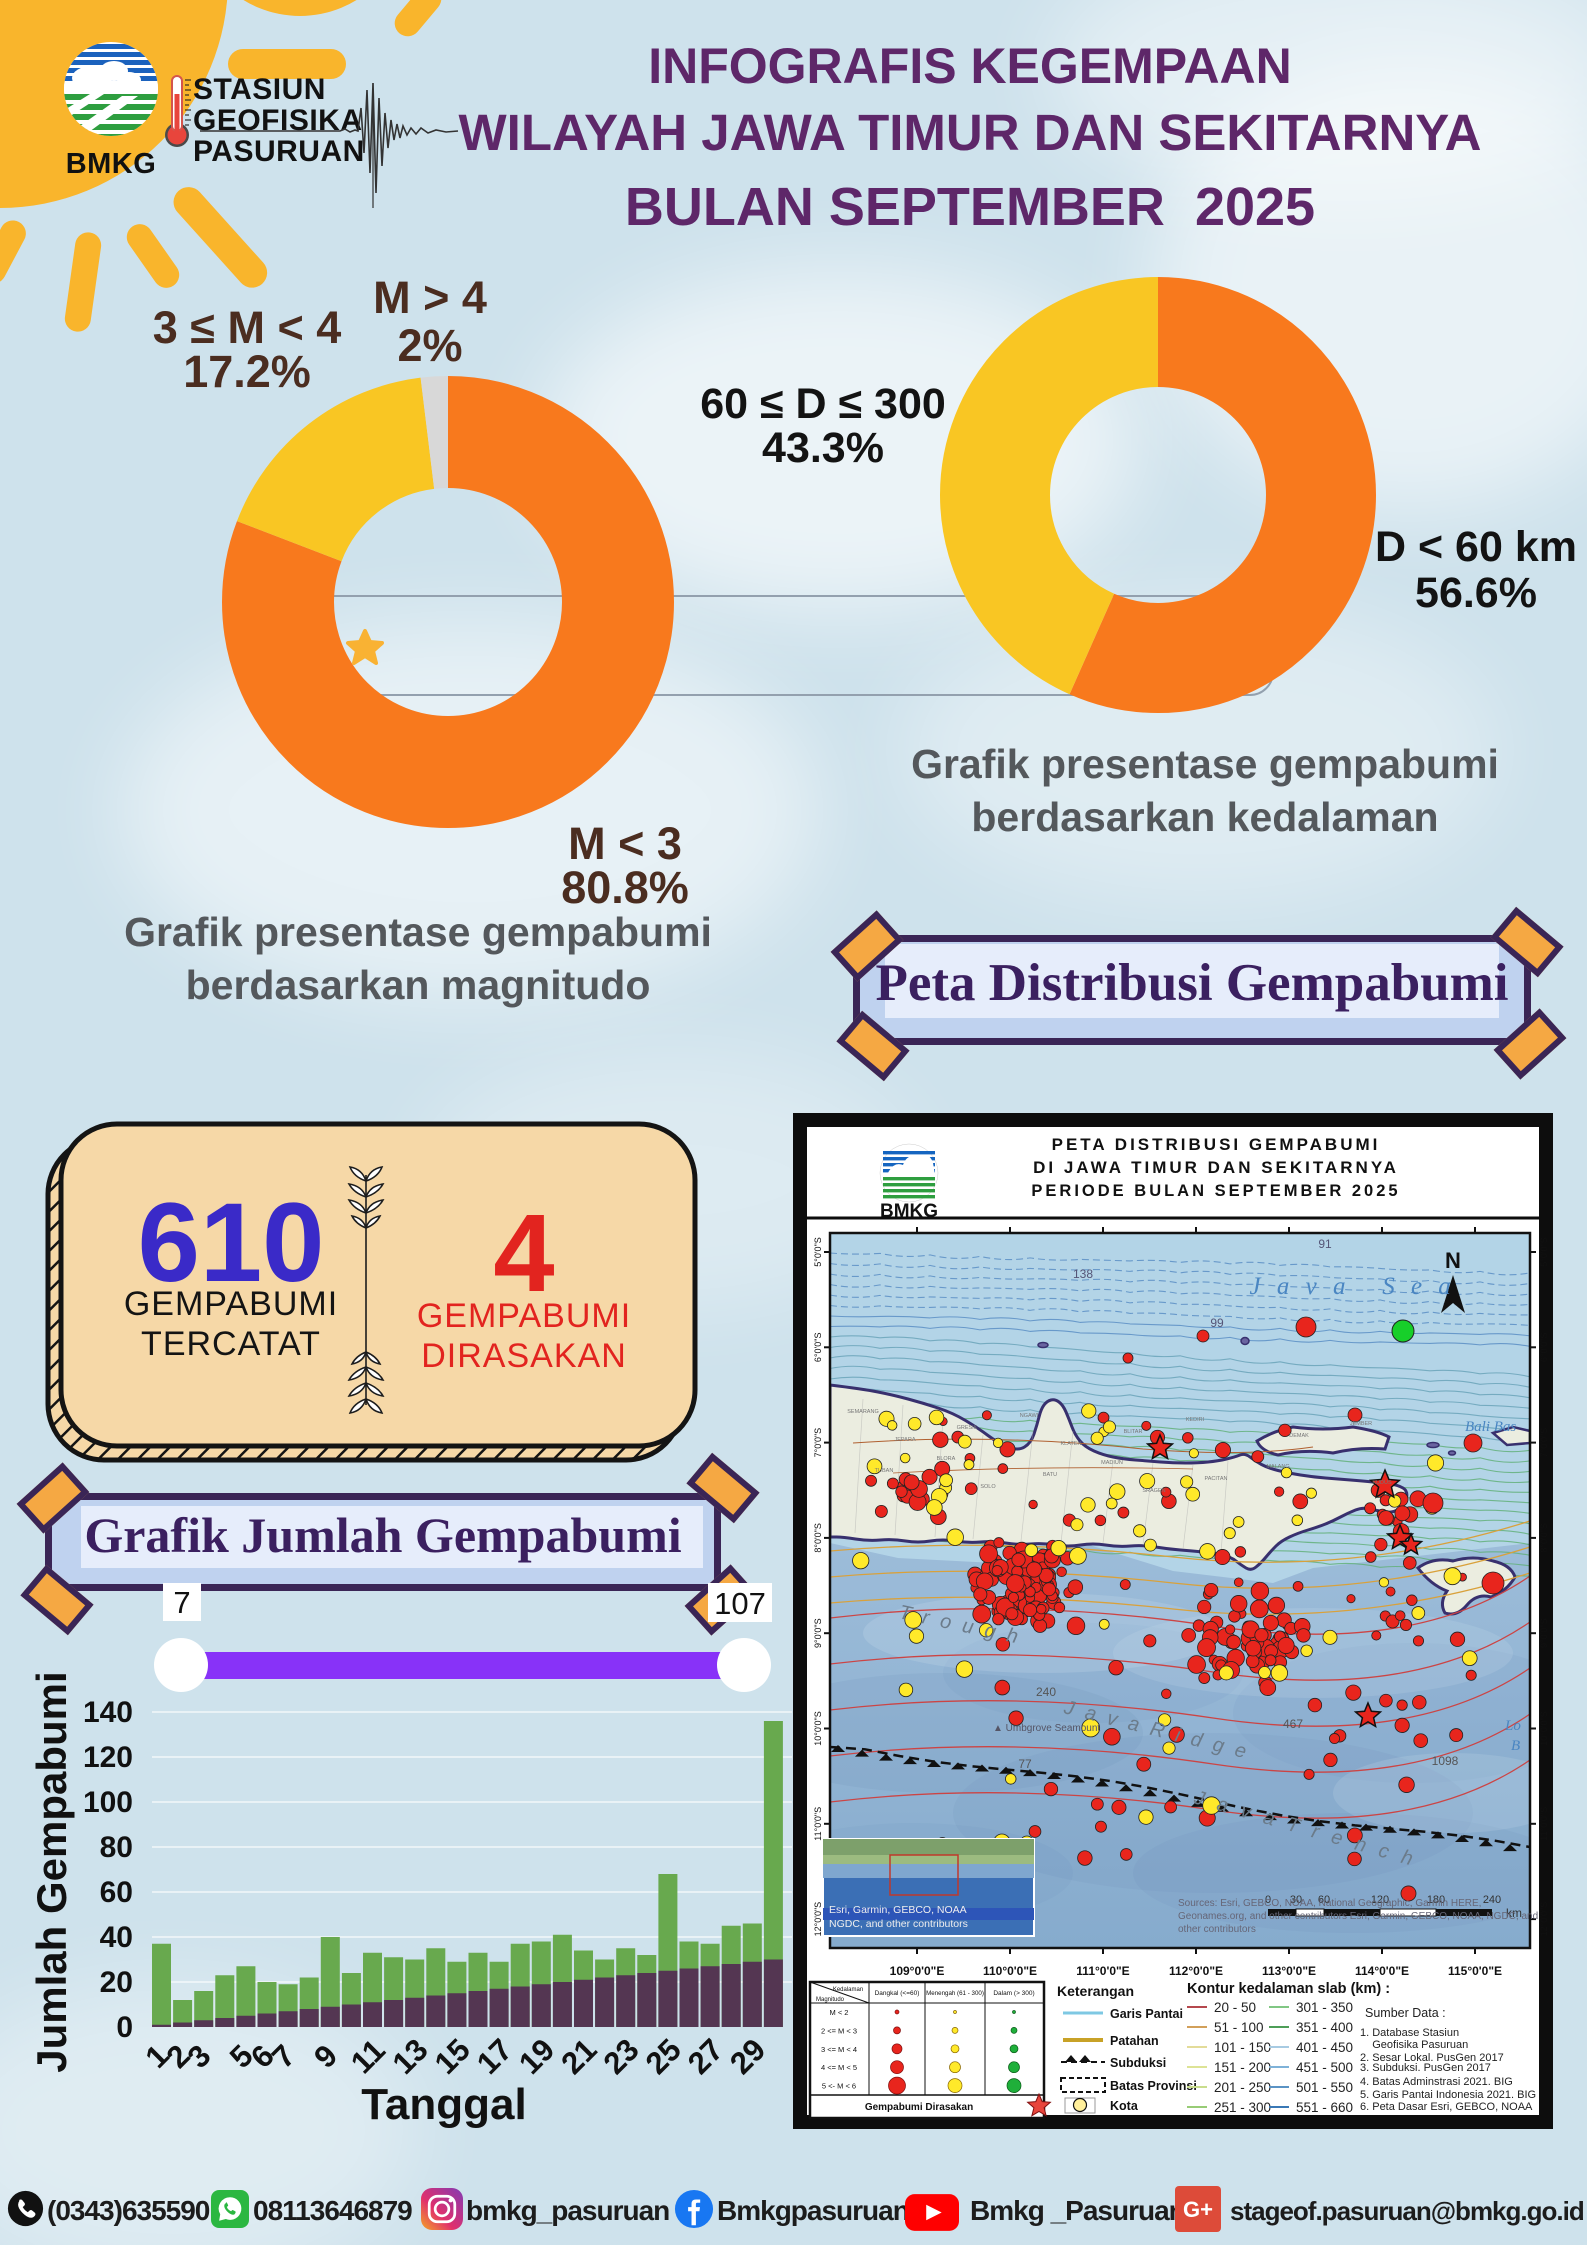 The height and width of the screenshot is (2245, 1587). I want to click on svg-text: 29, so click(747, 2056).